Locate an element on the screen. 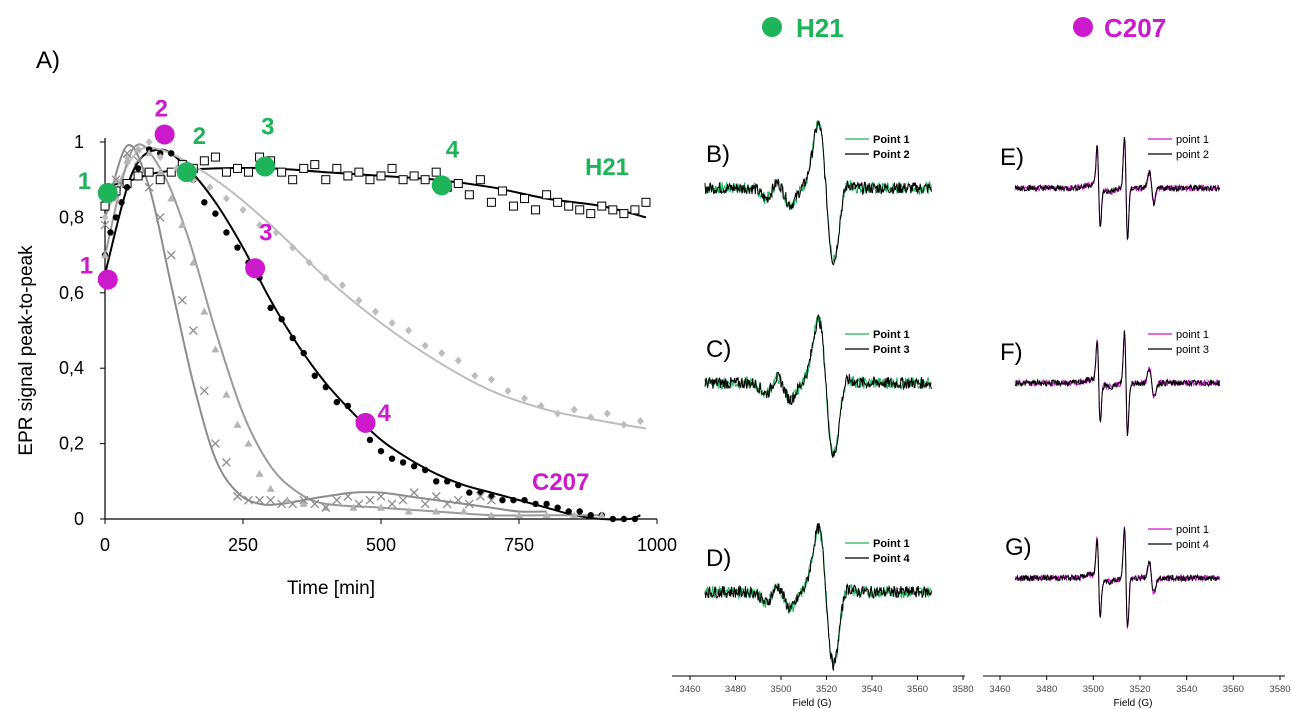 Image resolution: width=1291 pixels, height=709 pixels. annotation-c207: C207 is located at coordinates (560, 482).